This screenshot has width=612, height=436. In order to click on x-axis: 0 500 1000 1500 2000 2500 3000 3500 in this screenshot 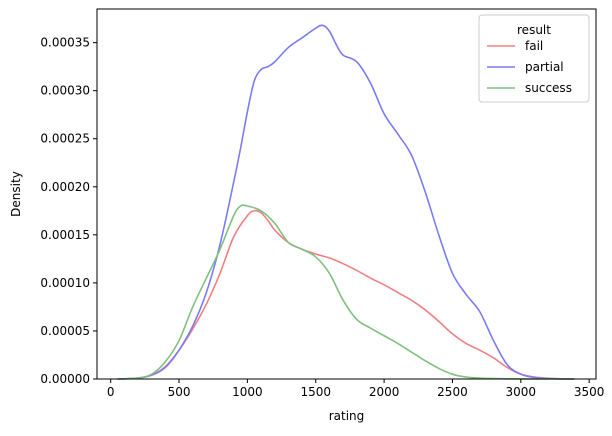, I will do `click(356, 389)`.